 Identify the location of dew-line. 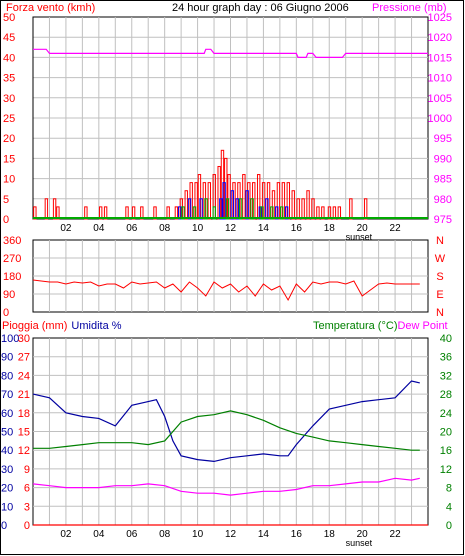
(226, 486).